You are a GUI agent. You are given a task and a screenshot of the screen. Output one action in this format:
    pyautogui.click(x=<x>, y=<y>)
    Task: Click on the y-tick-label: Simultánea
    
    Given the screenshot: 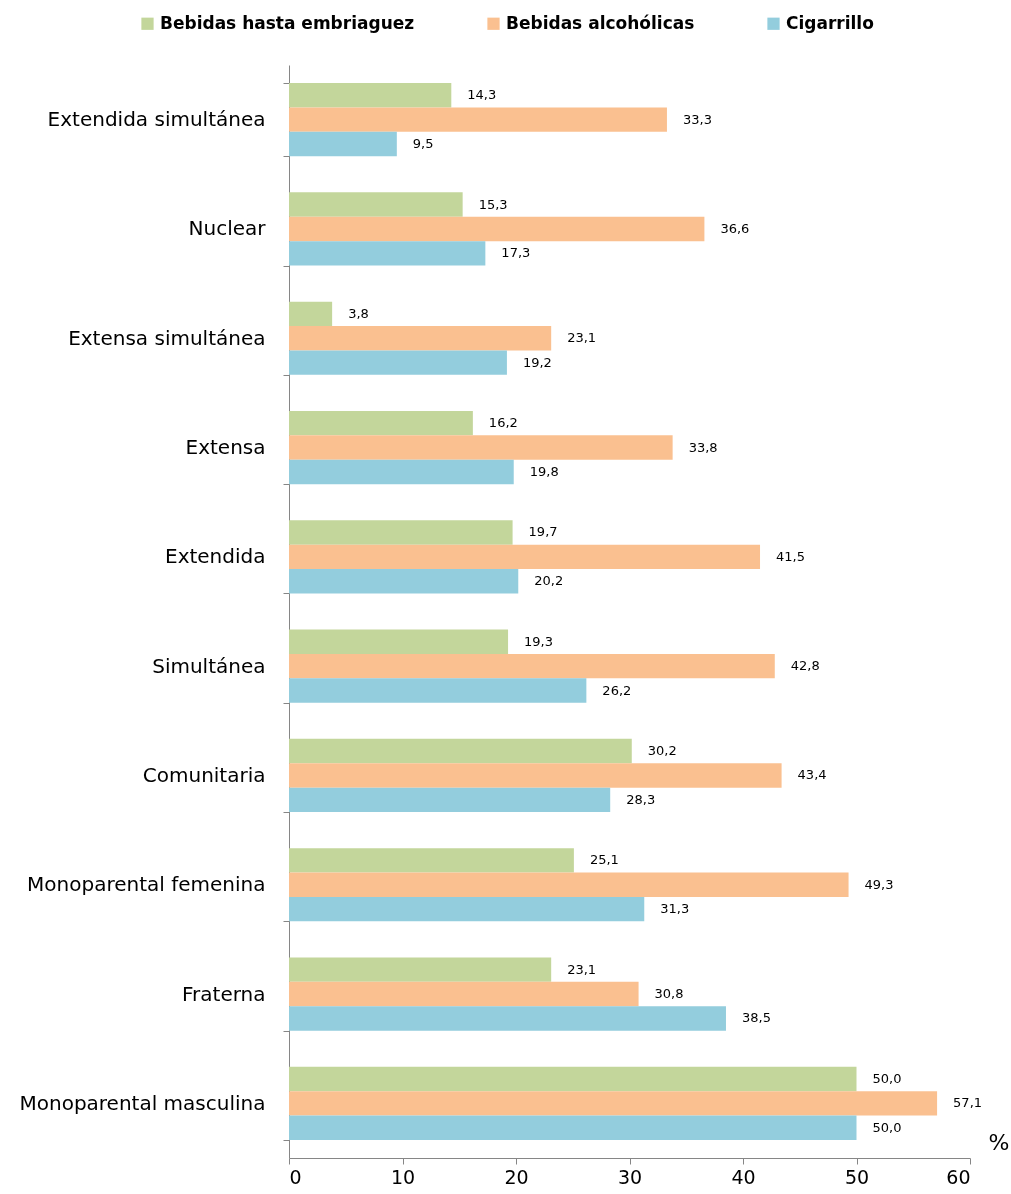 What is the action you would take?
    pyautogui.click(x=209, y=665)
    